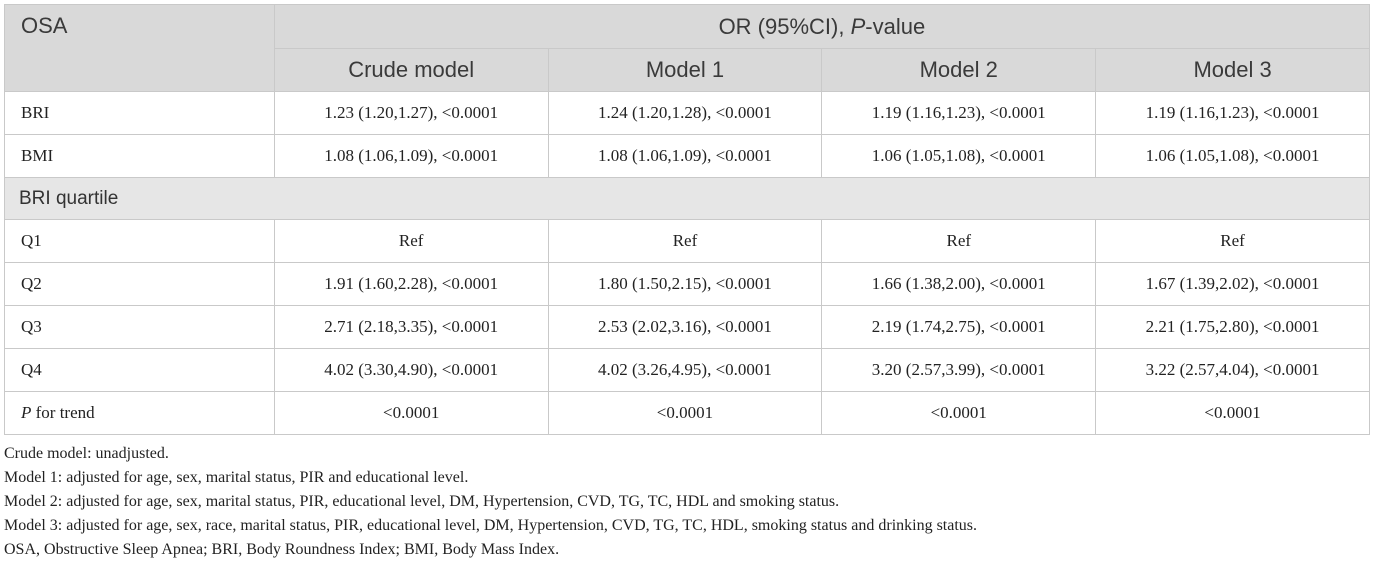 The height and width of the screenshot is (568, 1375). Describe the element at coordinates (1232, 284) in the screenshot. I see `table-cell: 1.67 (1.39,2.02), <0.0001` at that location.